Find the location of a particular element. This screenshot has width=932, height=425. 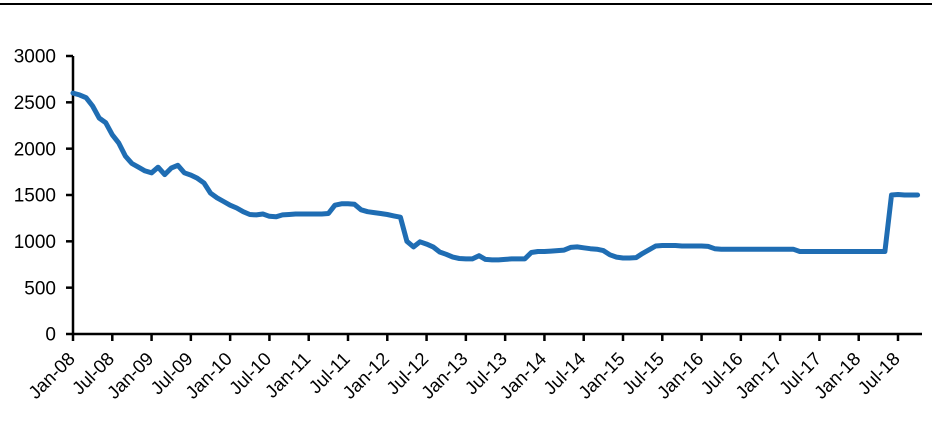

x-tick-label: Jan-11 is located at coordinates (288, 375).